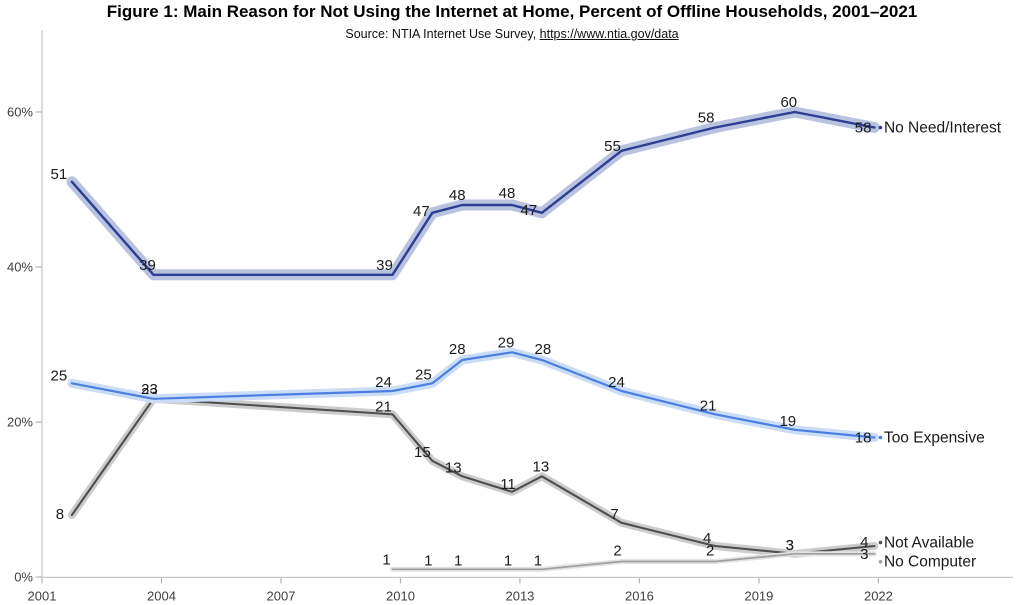 The image size is (1024, 605). Describe the element at coordinates (788, 102) in the screenshot. I see `data-label: 60` at that location.